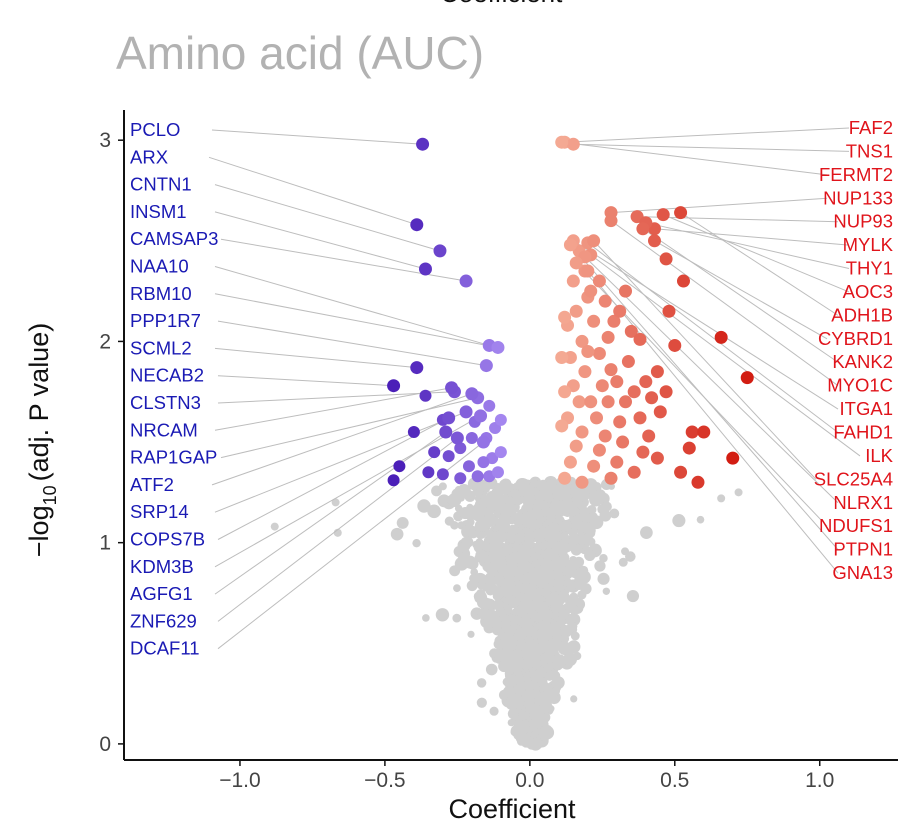 The height and width of the screenshot is (828, 915). What do you see at coordinates (161, 293) in the screenshot?
I see `gene-label-rbm10: RBM10` at bounding box center [161, 293].